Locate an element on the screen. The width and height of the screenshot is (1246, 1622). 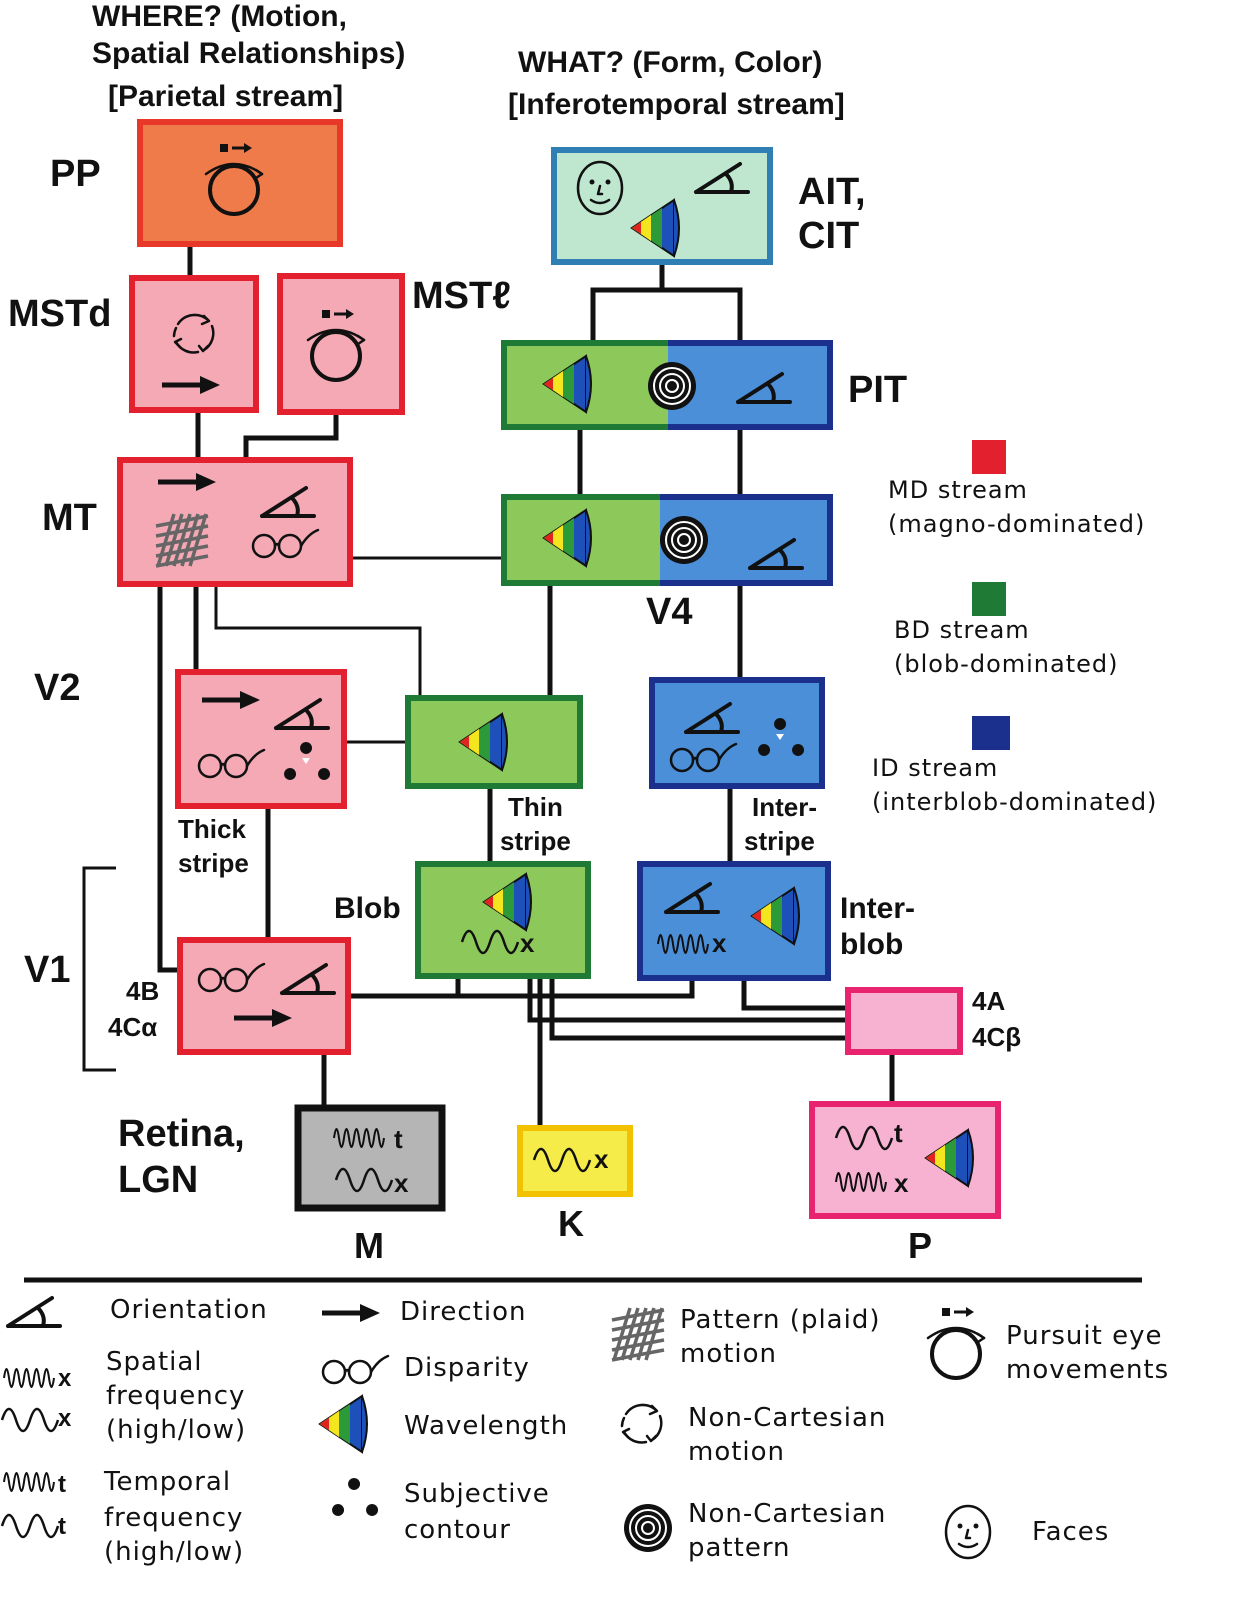
legend-wavelength-icon is located at coordinates (343, 1424).